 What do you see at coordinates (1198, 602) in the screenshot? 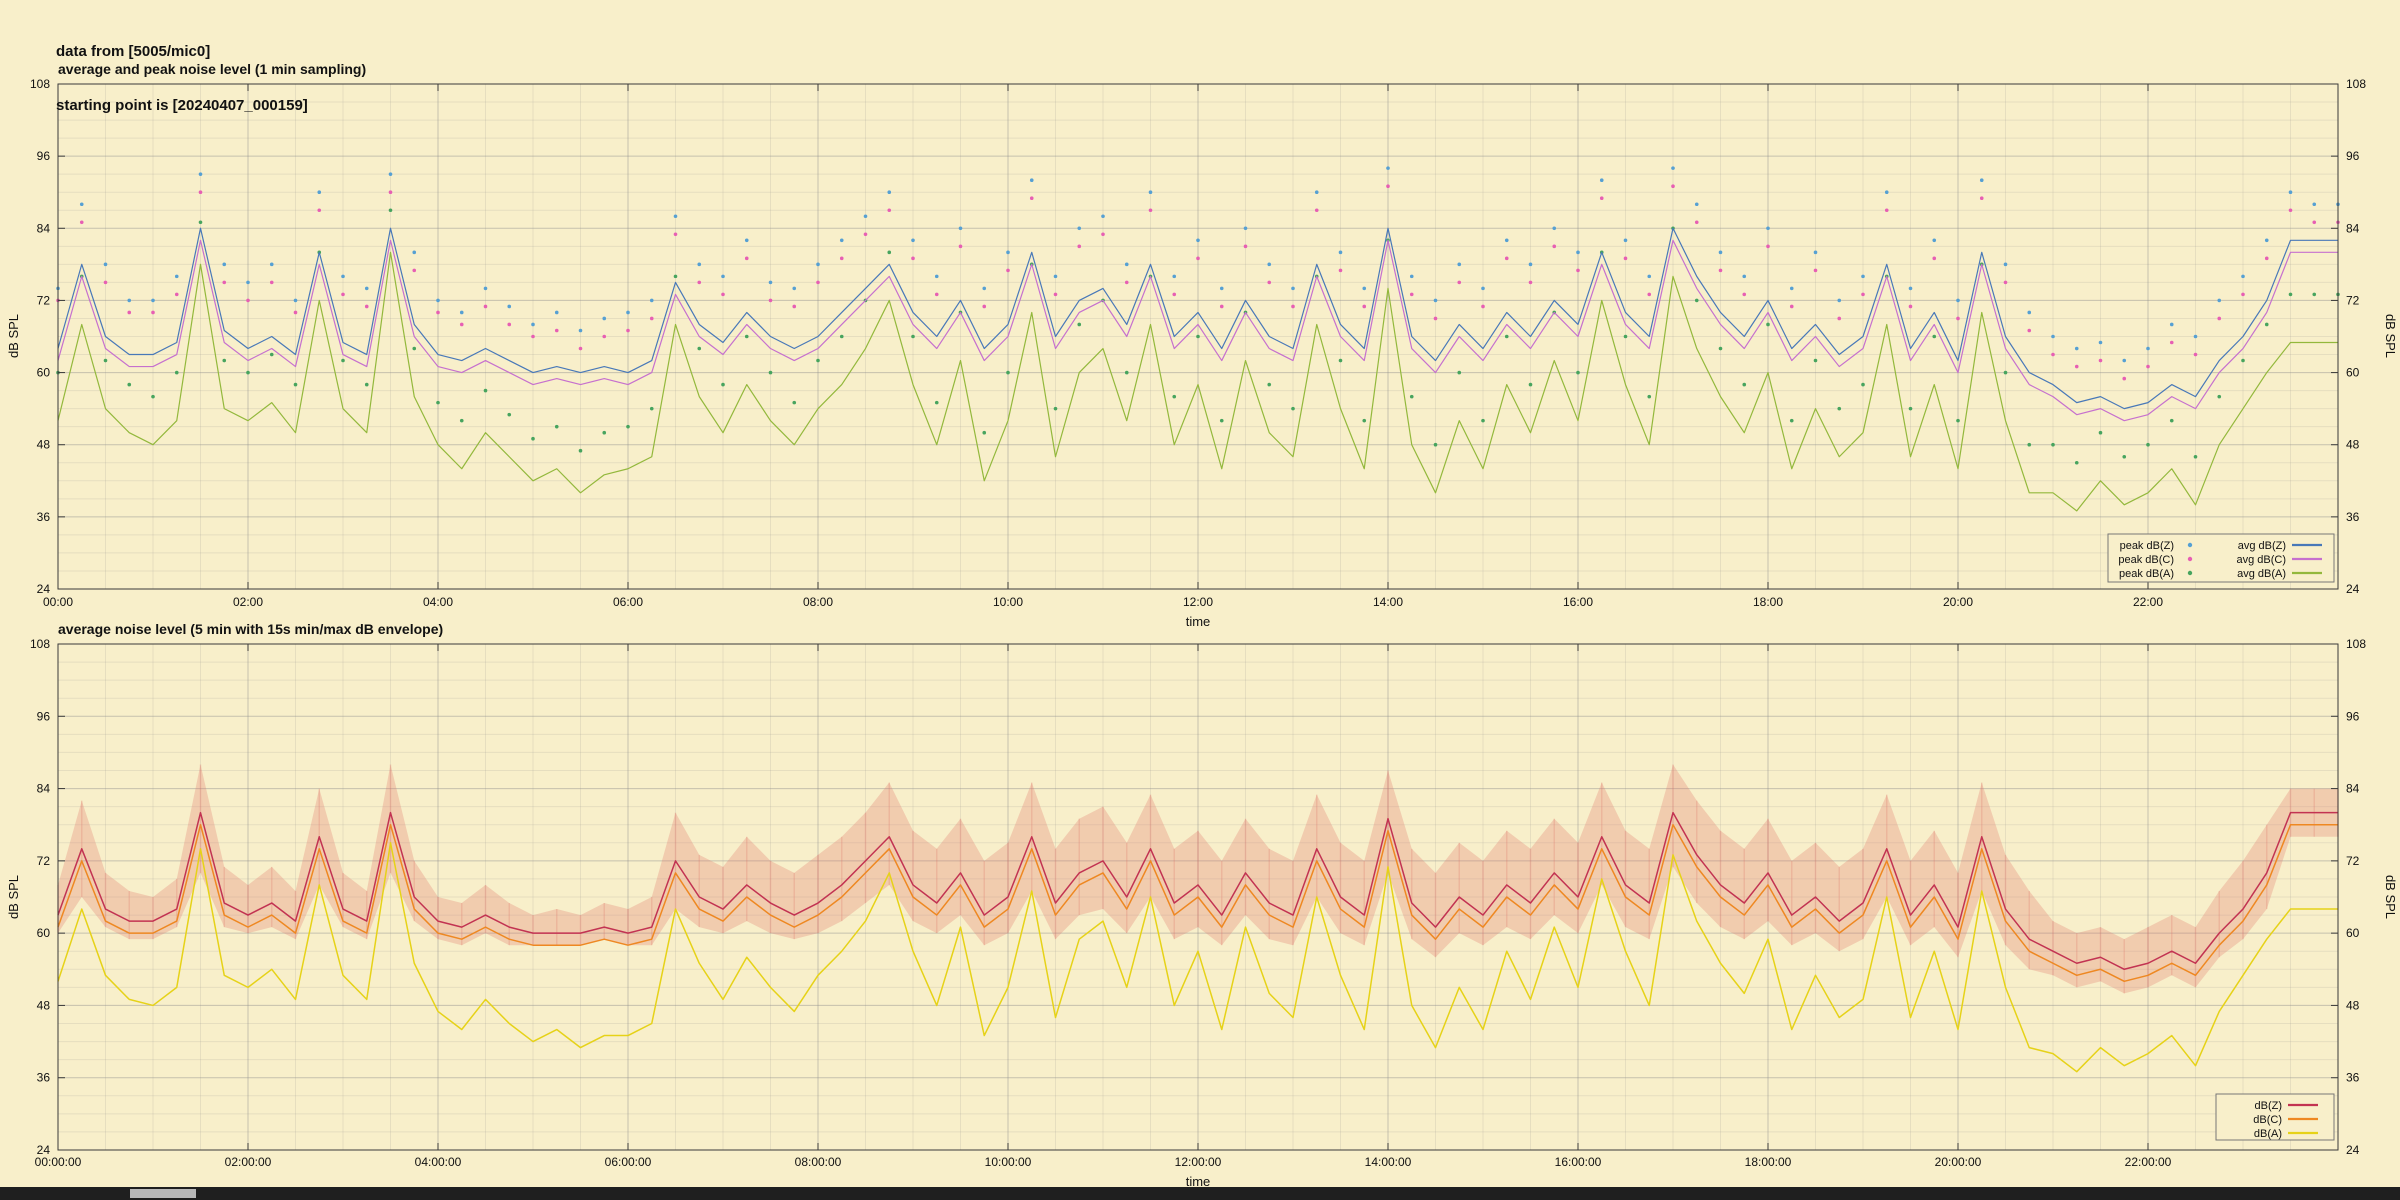
I see `x-tick-label: 12:00` at bounding box center [1198, 602].